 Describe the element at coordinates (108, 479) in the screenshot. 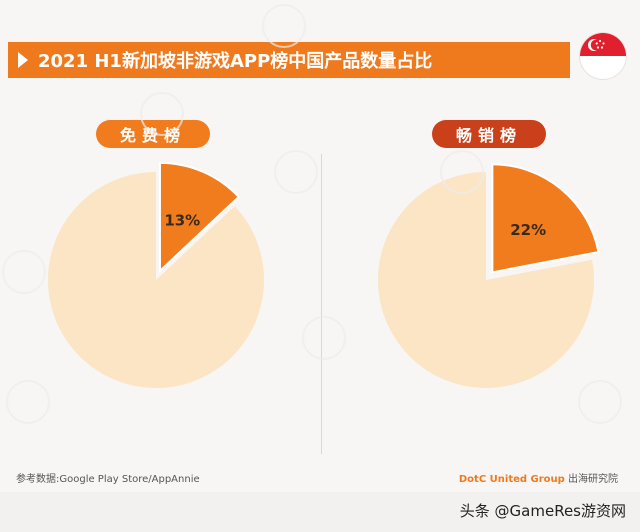

I see `source-note: 参考数据:Google Play Store/AppAnnie` at that location.